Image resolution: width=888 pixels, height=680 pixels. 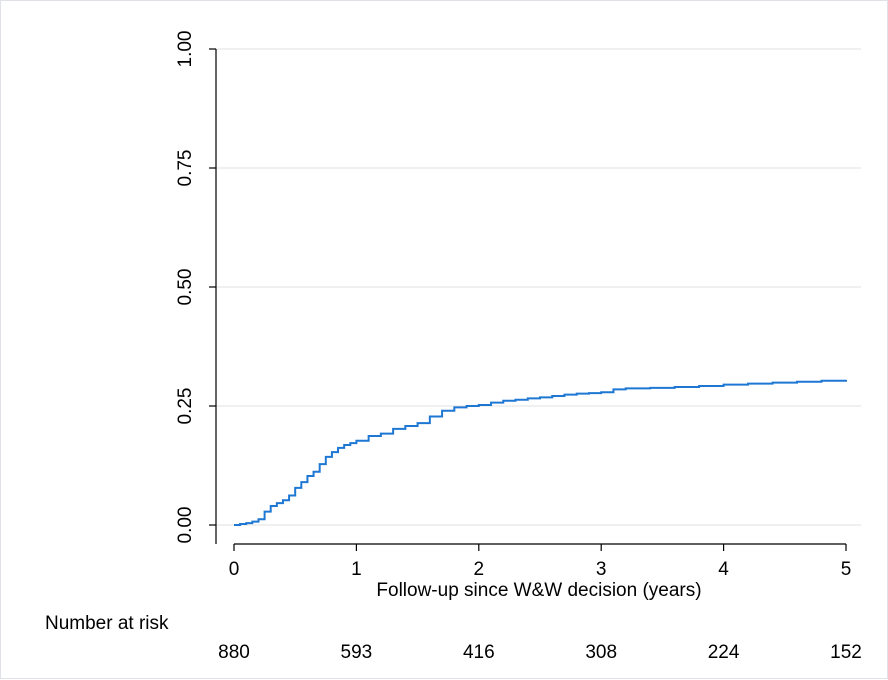 What do you see at coordinates (234, 652) in the screenshot?
I see `risk-count: 880` at bounding box center [234, 652].